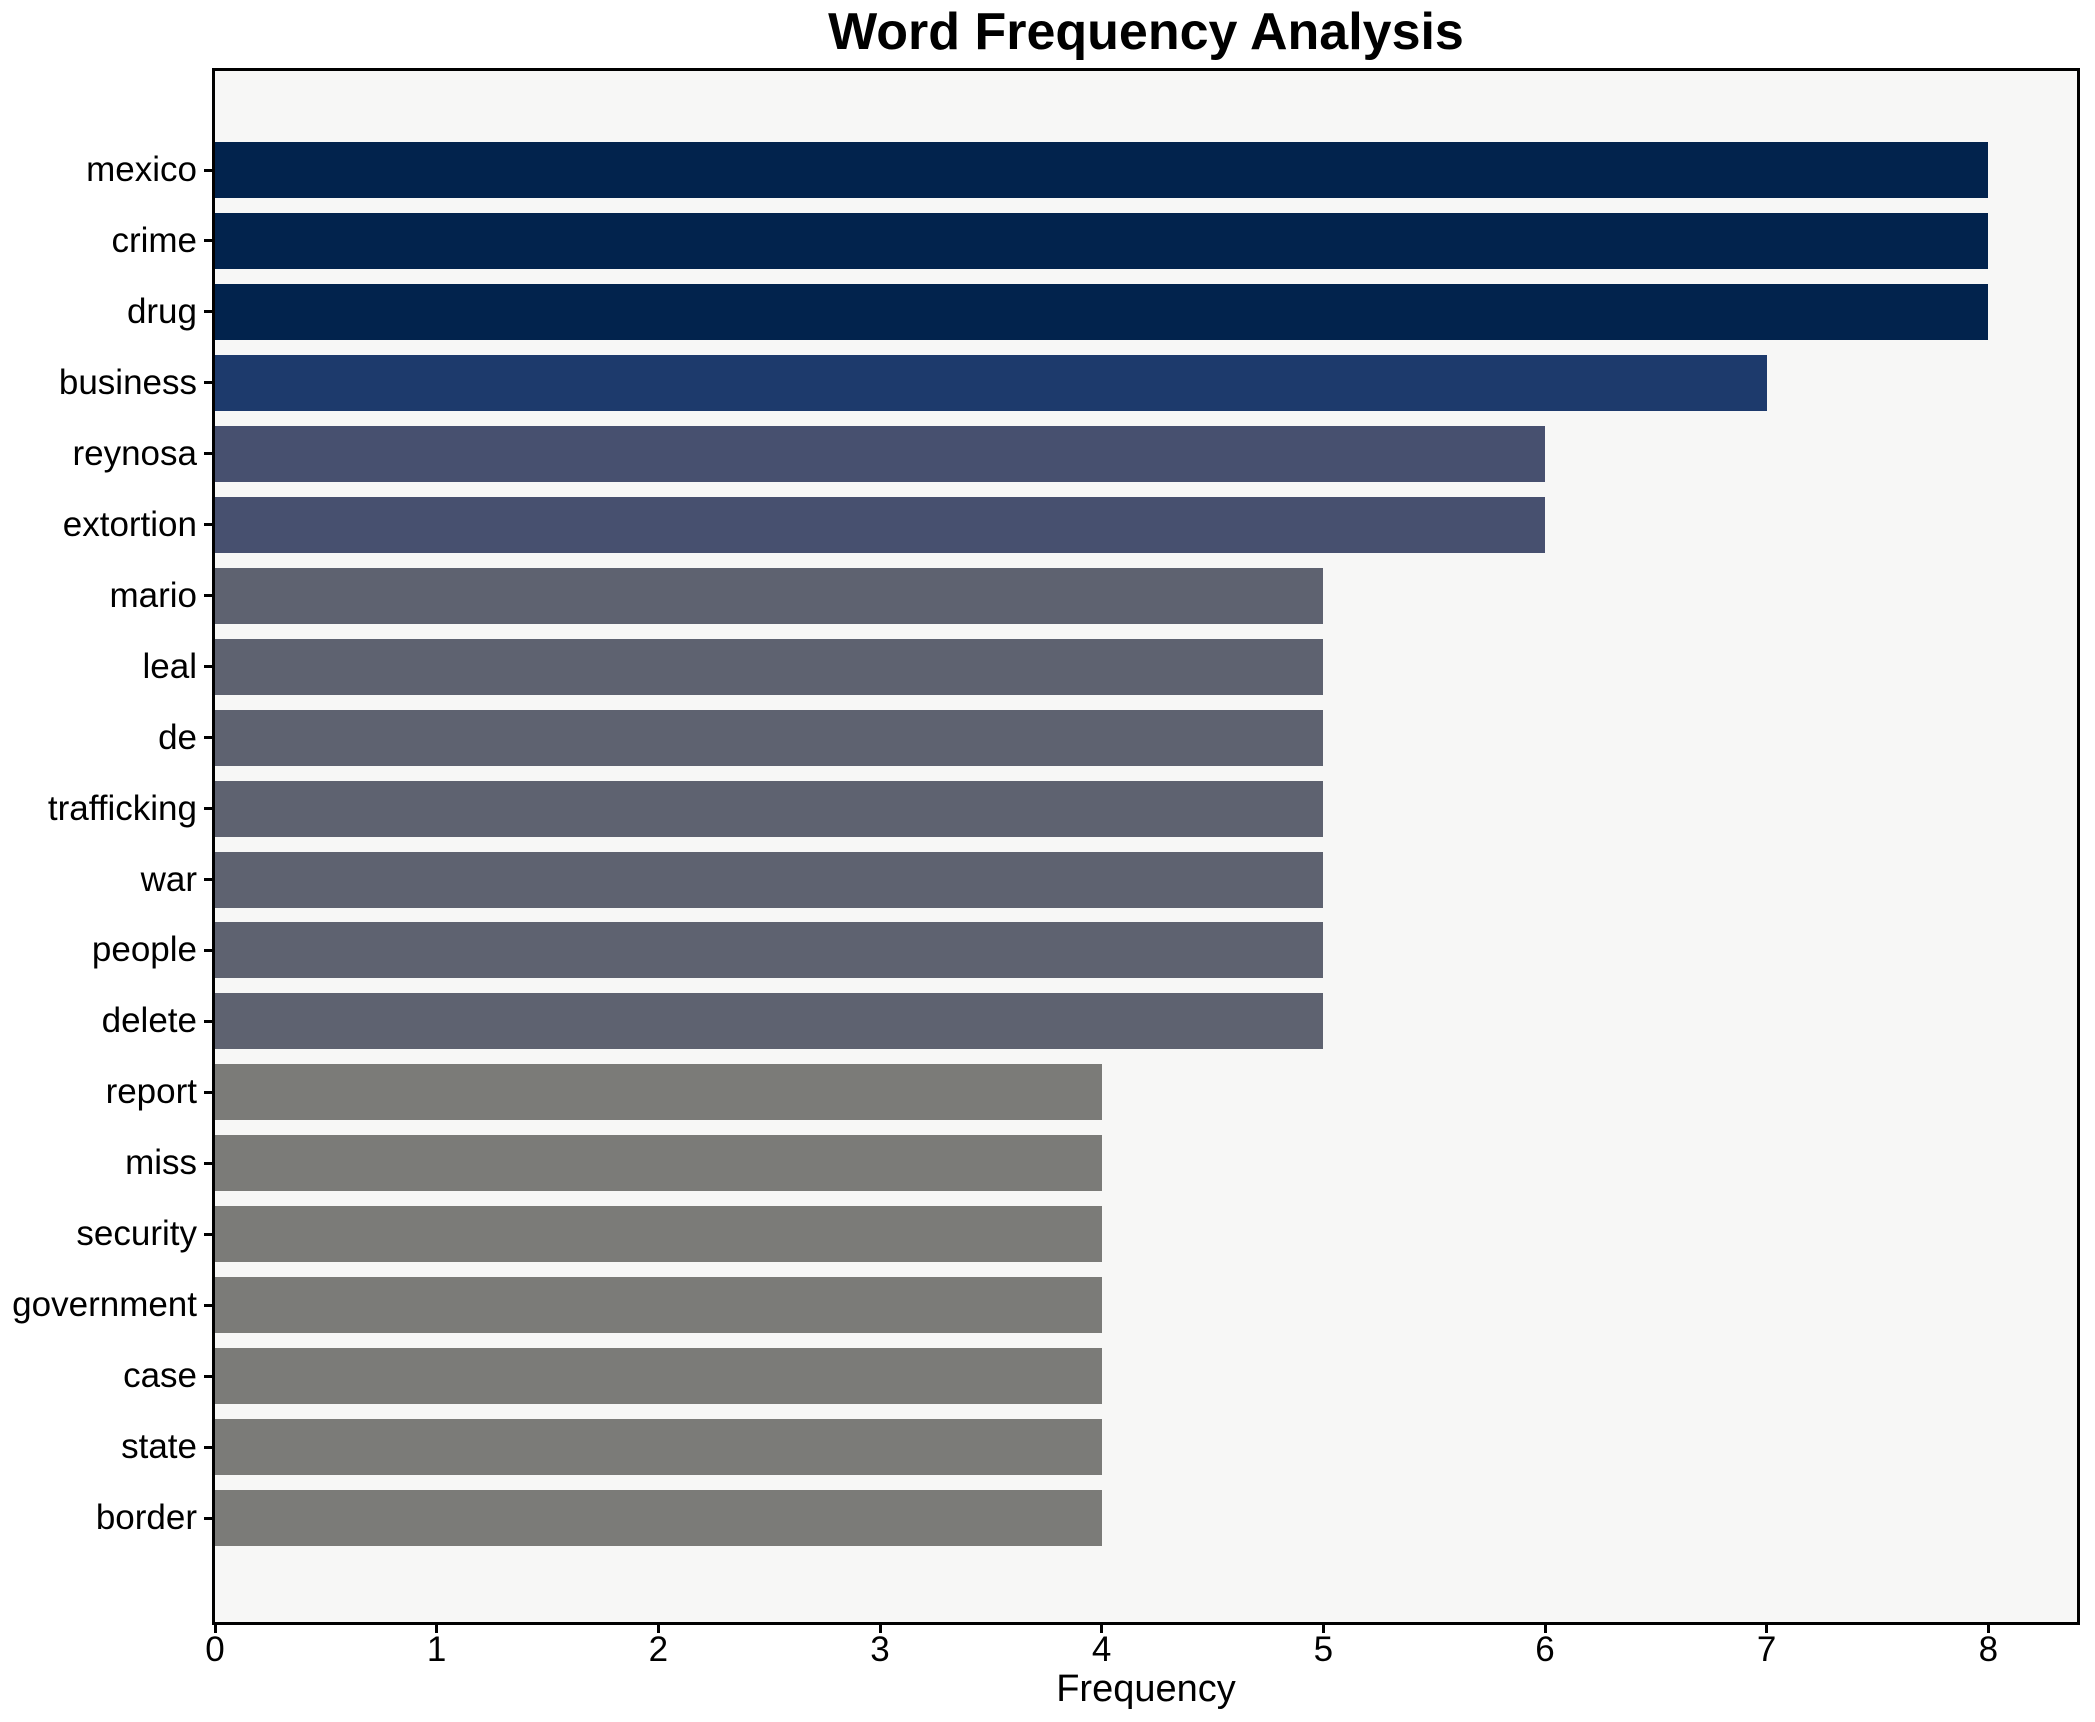 This screenshot has height=1722, width=2095. Describe the element at coordinates (769, 737) in the screenshot. I see `bar-de` at that location.